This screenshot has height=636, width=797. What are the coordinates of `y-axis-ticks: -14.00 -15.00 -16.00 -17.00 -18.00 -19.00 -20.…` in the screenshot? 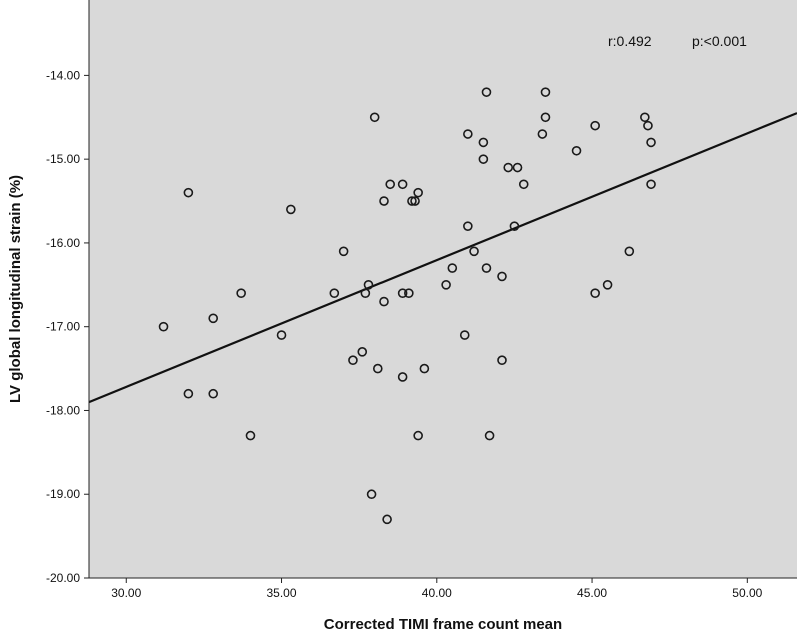 It's located at (67, 326).